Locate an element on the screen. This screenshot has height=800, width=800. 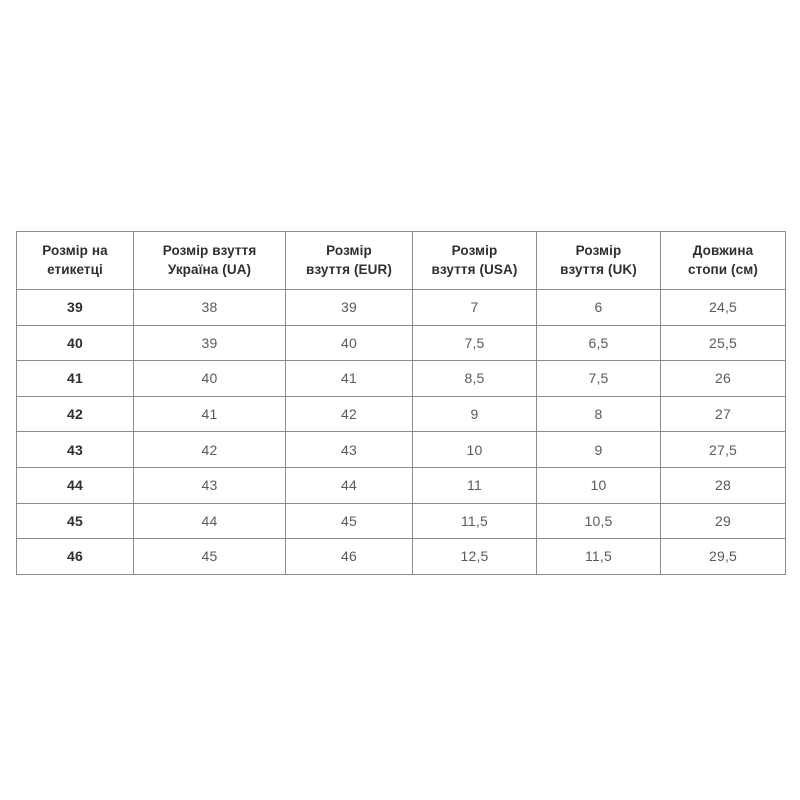
cell-foot-length: 25,5 is located at coordinates (723, 343).